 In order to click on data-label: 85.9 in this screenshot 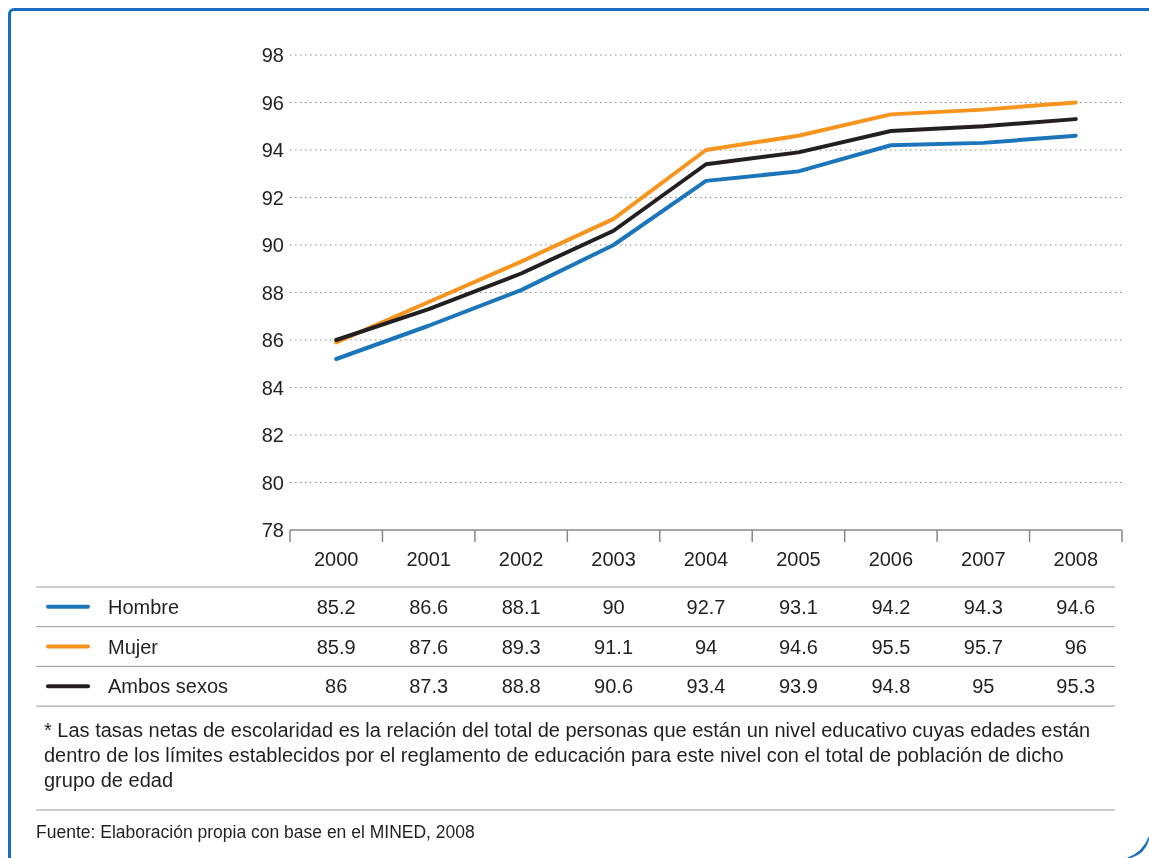, I will do `click(336, 646)`.